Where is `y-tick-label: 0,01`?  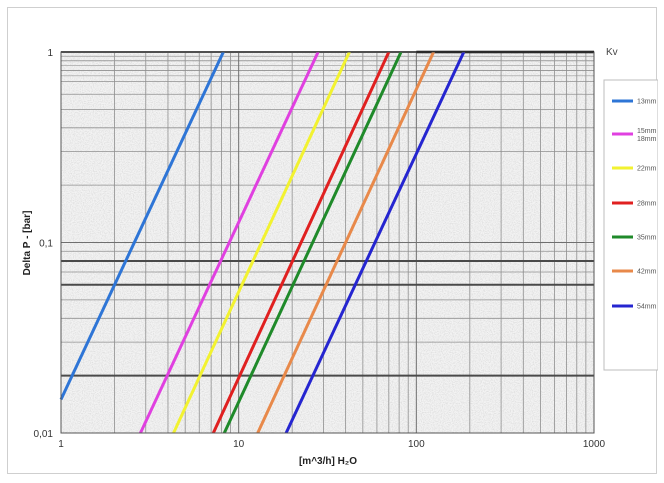 y-tick-label: 0,01 is located at coordinates (44, 434).